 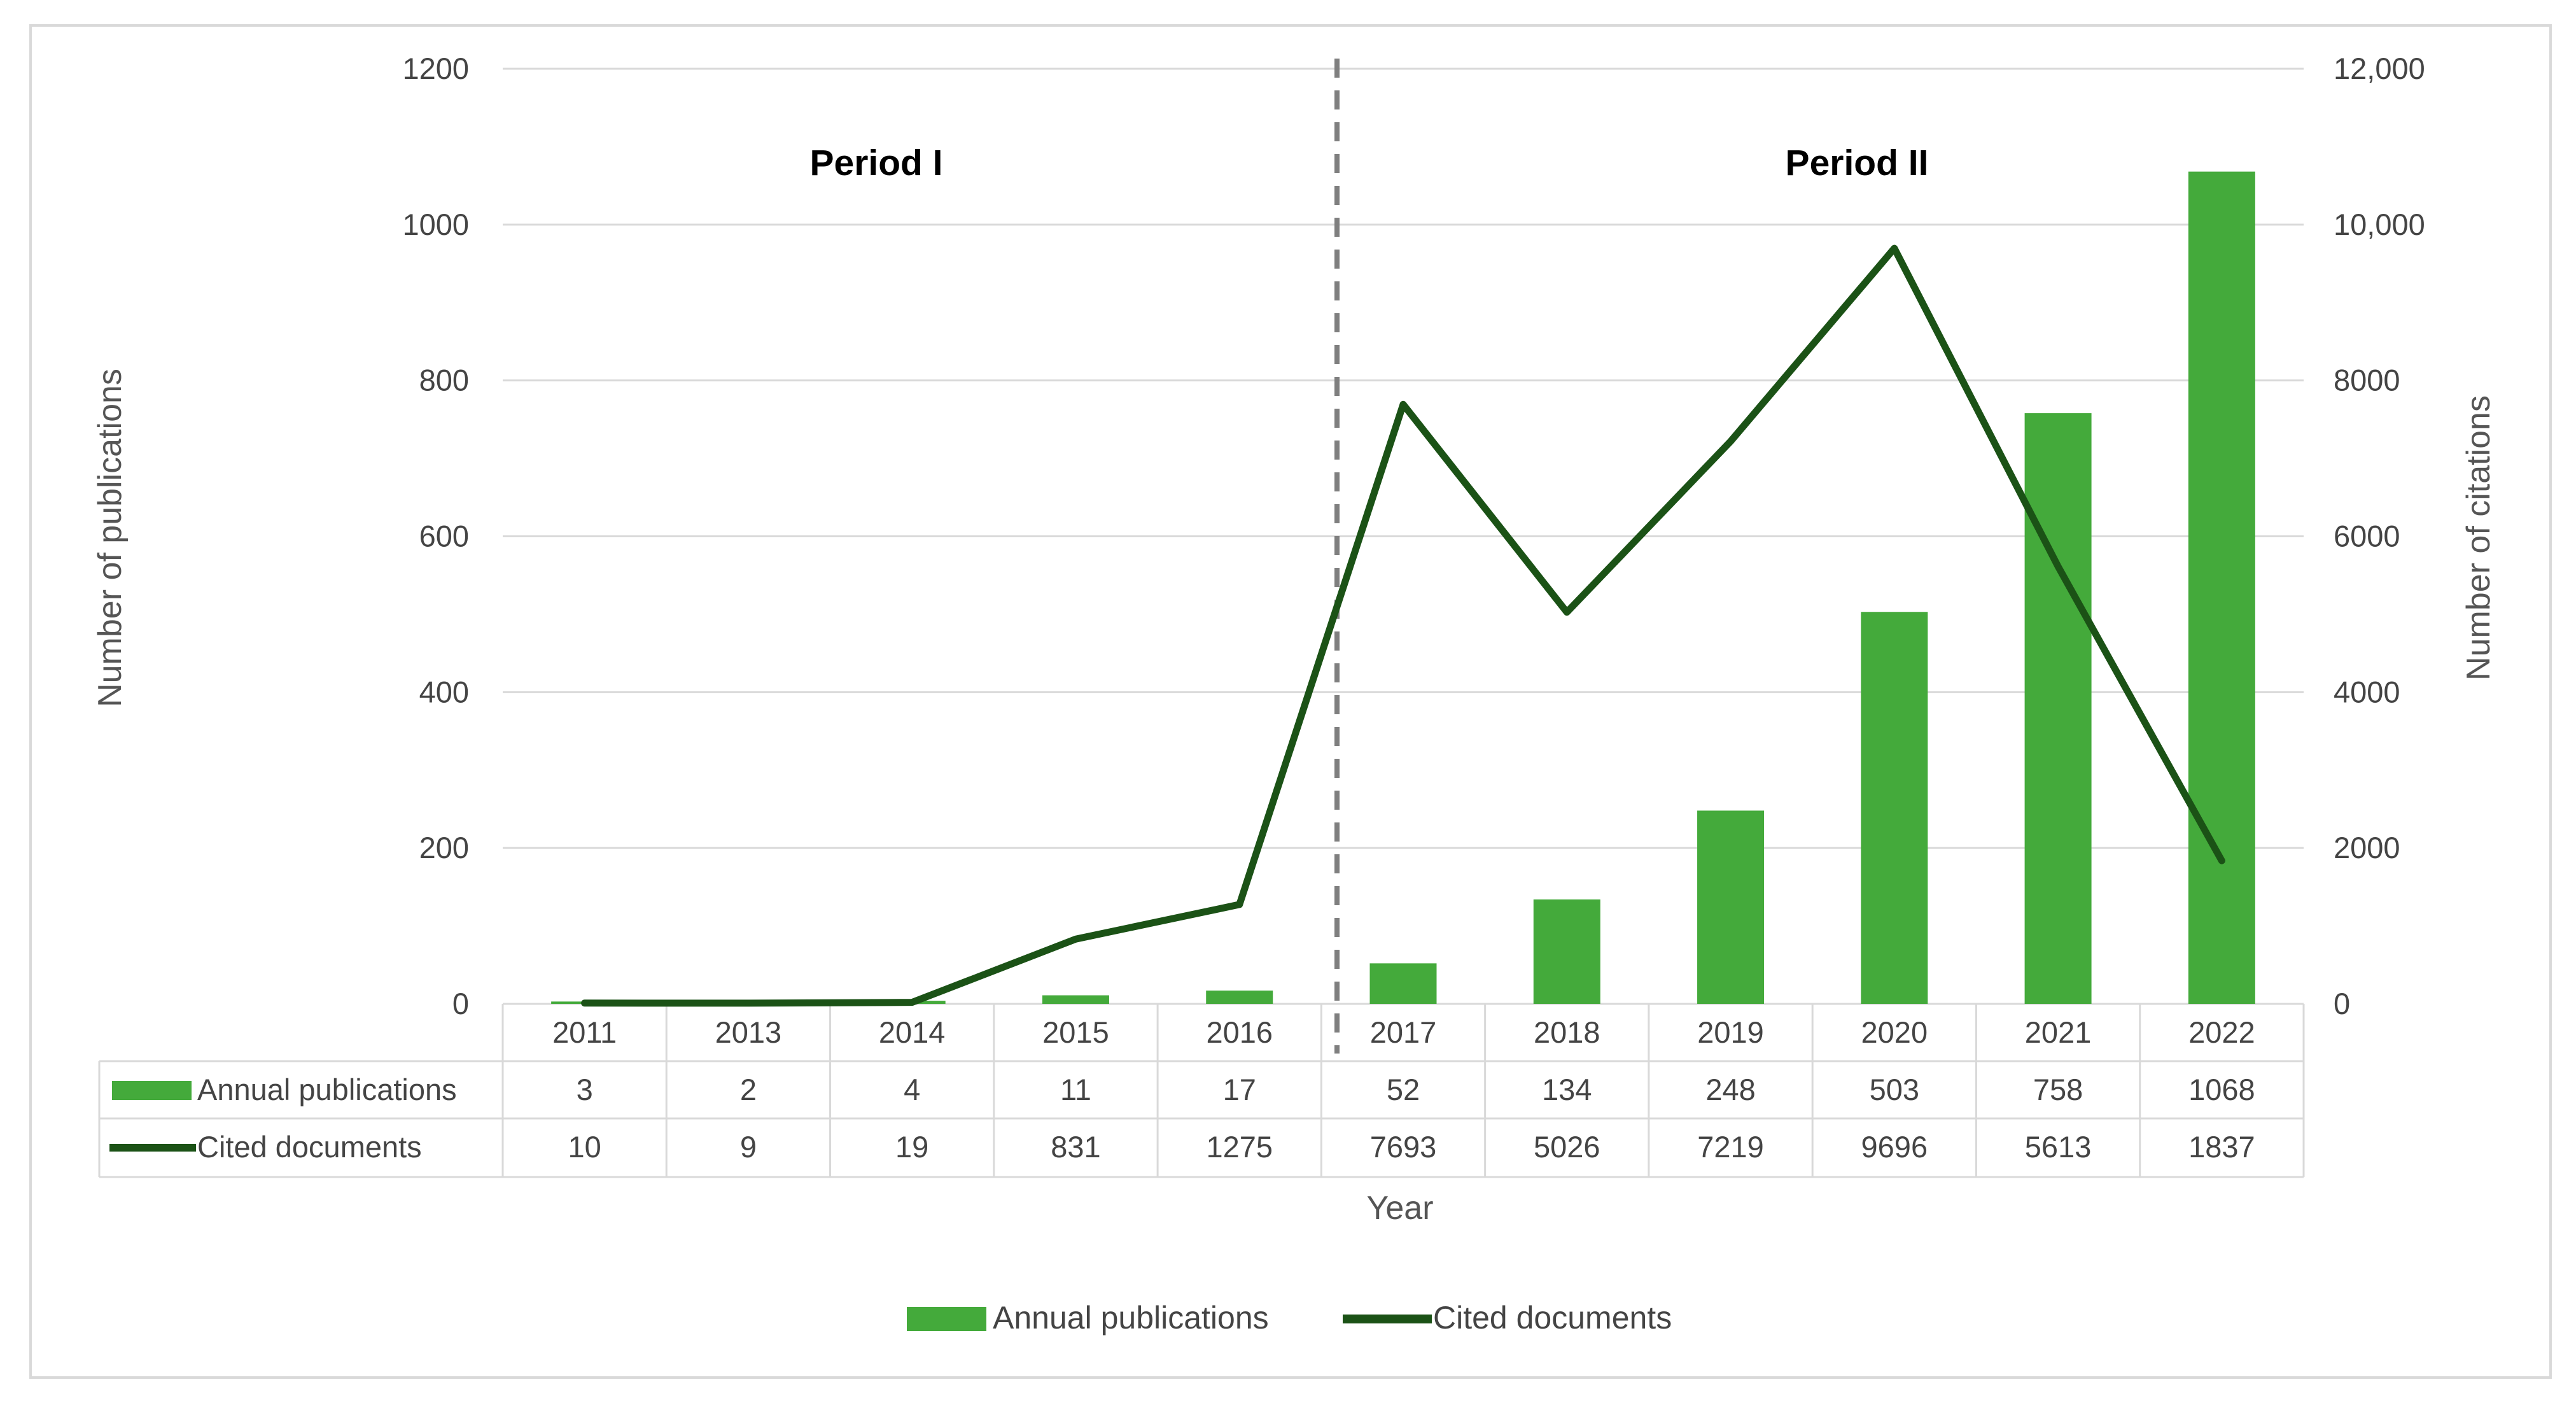 What do you see at coordinates (1289, 1318) in the screenshot?
I see `legend: Annual publications Cited documents` at bounding box center [1289, 1318].